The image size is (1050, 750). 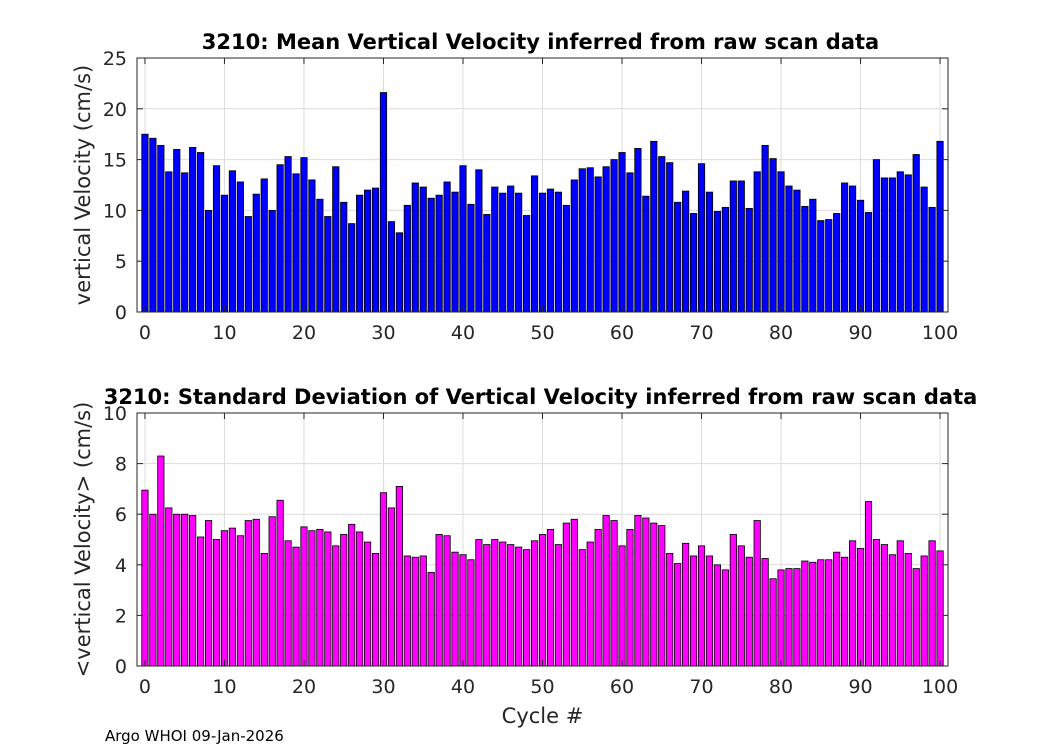 I want to click on y-axis-label: <vertical Velocity> (cm/s), so click(x=83, y=540).